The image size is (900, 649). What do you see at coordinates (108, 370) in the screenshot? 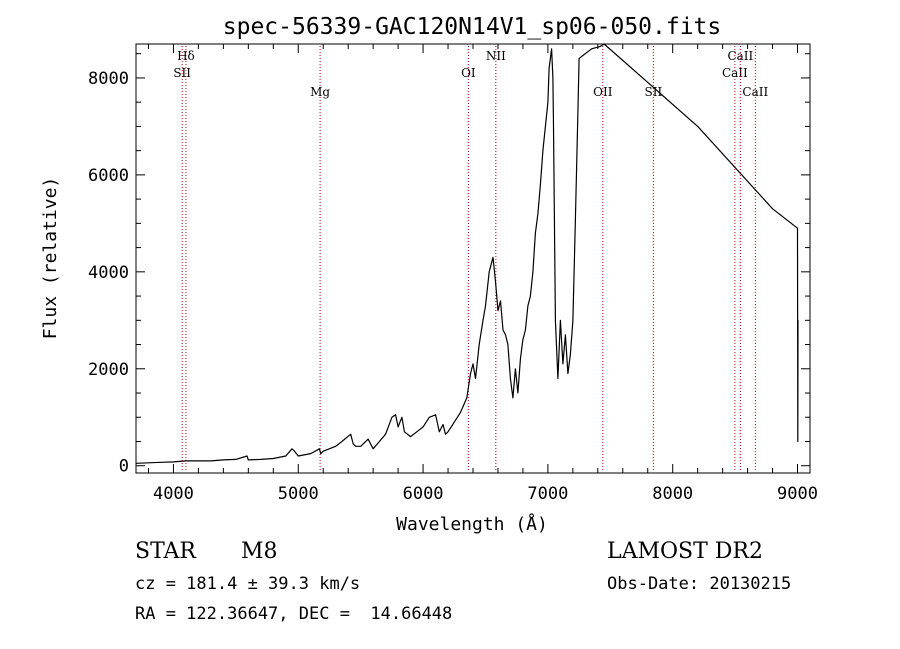
I see `y-tick-label: 2000` at bounding box center [108, 370].